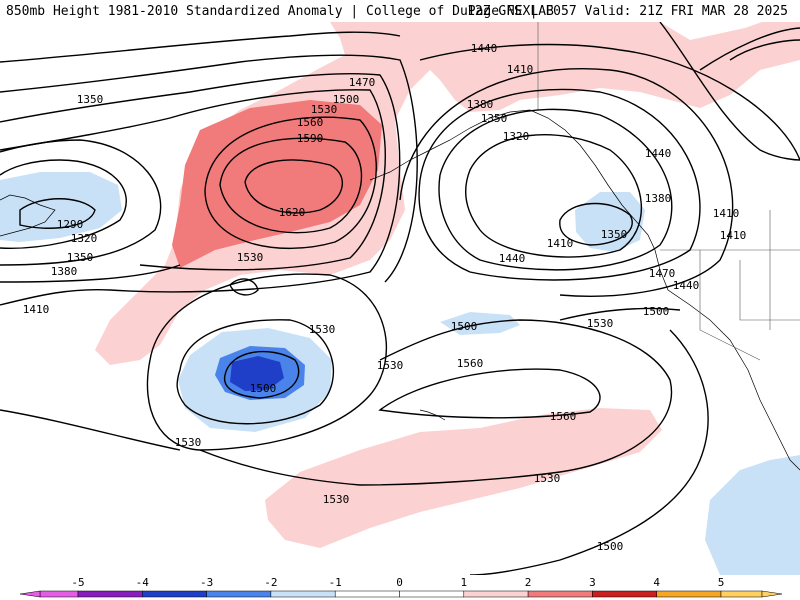  Describe the element at coordinates (463, 582) in the screenshot. I see `colorbar-tick-label: 1` at that location.